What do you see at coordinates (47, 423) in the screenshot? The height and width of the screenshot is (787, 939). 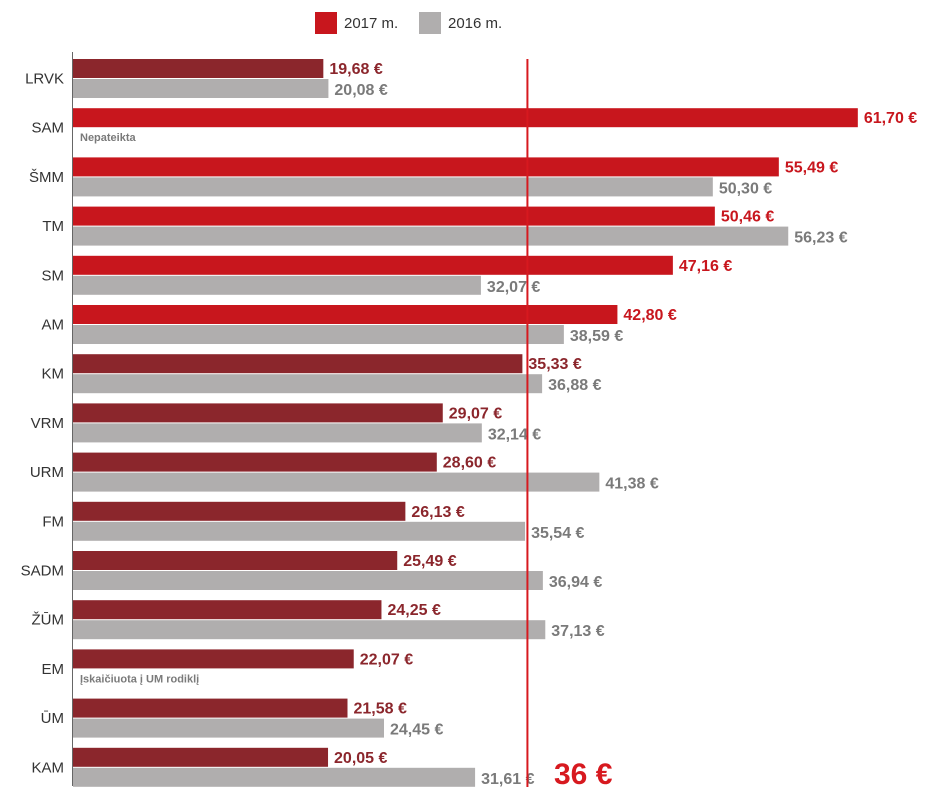 I see `category-label: VRM` at bounding box center [47, 423].